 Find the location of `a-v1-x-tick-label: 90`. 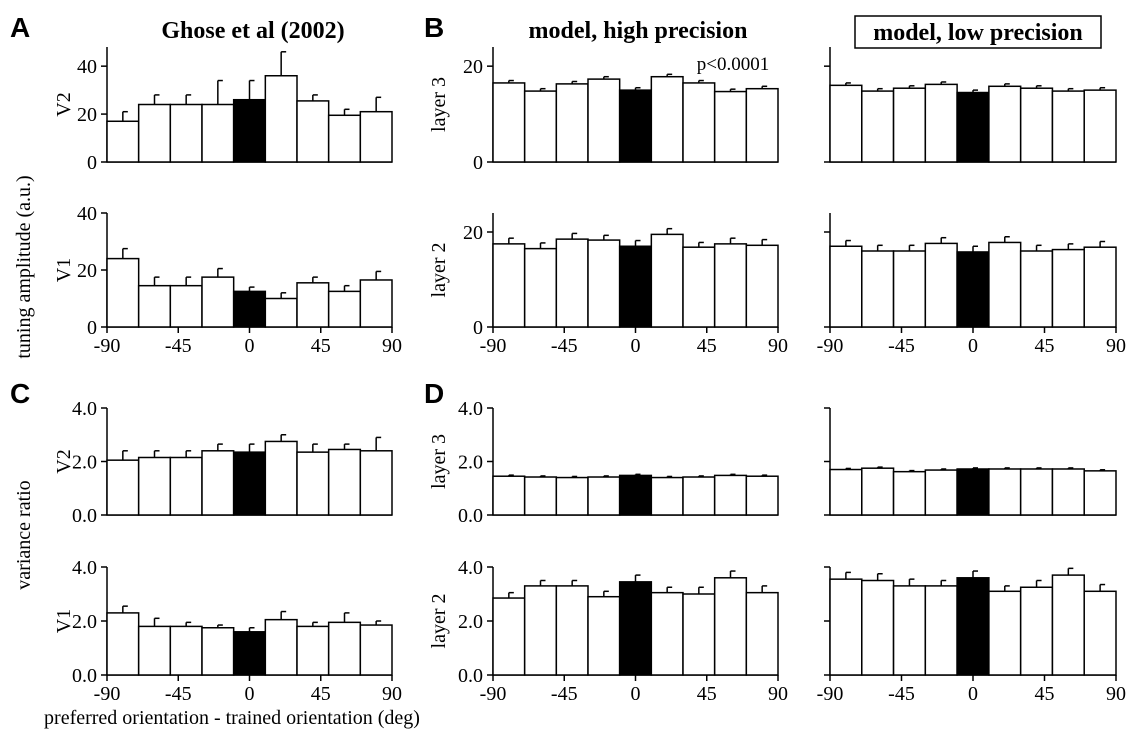

a-v1-x-tick-label: 90 is located at coordinates (392, 346).